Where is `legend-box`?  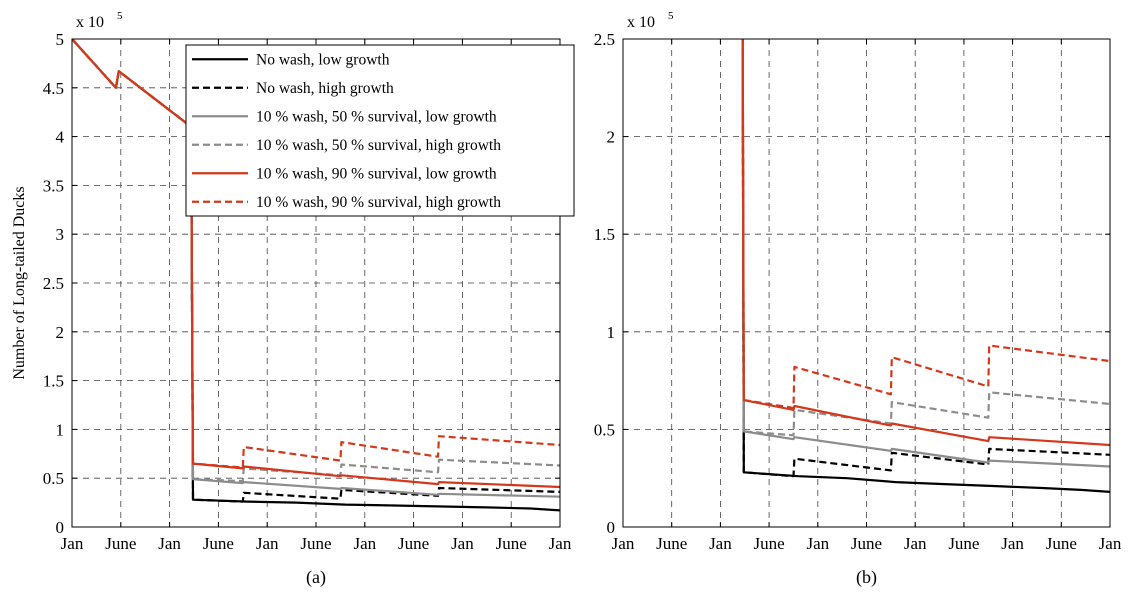 legend-box is located at coordinates (380, 130).